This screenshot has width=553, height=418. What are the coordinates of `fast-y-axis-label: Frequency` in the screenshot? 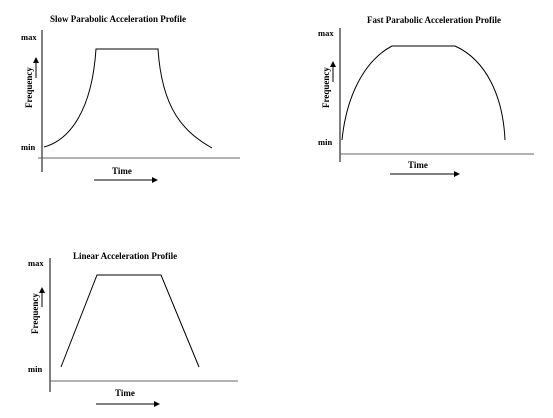 It's located at (326, 87).